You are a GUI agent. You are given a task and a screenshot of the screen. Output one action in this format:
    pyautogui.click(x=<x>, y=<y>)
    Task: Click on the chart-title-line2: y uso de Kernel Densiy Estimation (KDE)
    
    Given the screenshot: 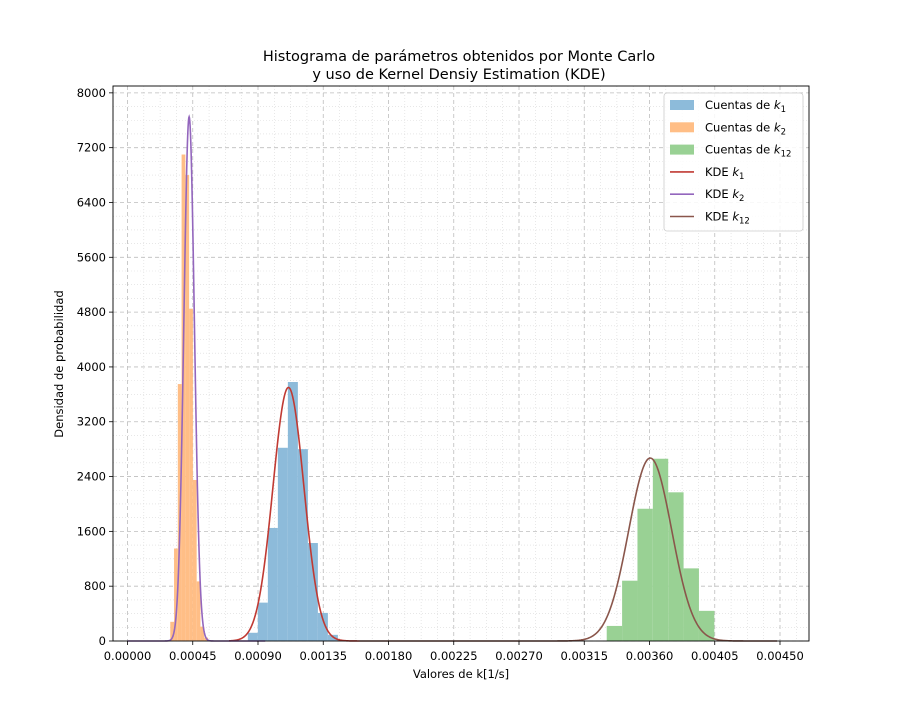 What is the action you would take?
    pyautogui.click(x=458, y=75)
    